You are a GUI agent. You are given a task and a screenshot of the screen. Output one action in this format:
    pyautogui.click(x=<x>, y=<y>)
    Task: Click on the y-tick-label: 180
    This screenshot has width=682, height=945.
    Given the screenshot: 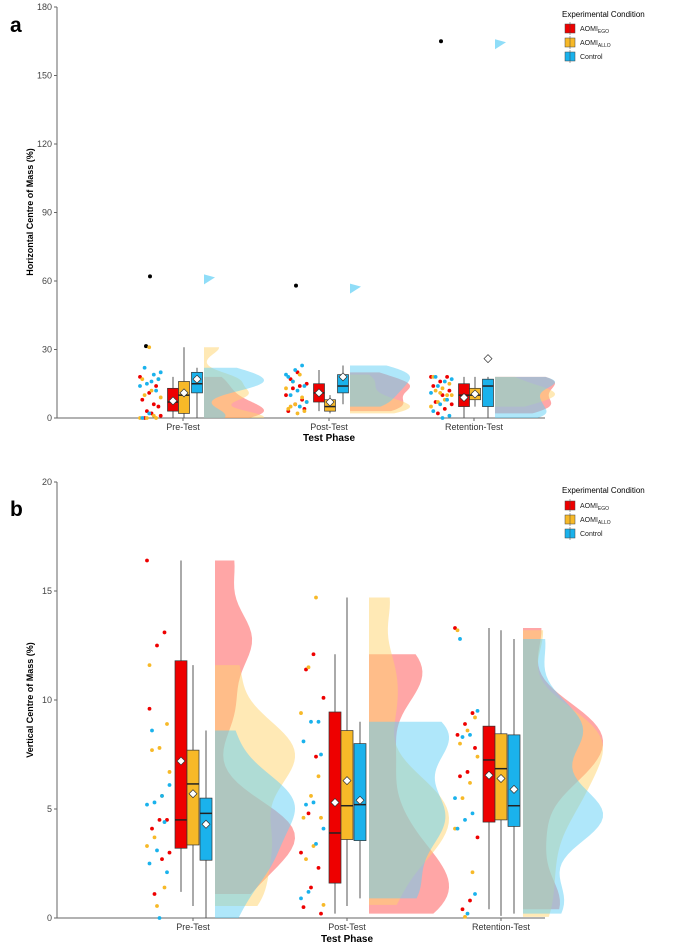 What is the action you would take?
    pyautogui.click(x=44, y=7)
    